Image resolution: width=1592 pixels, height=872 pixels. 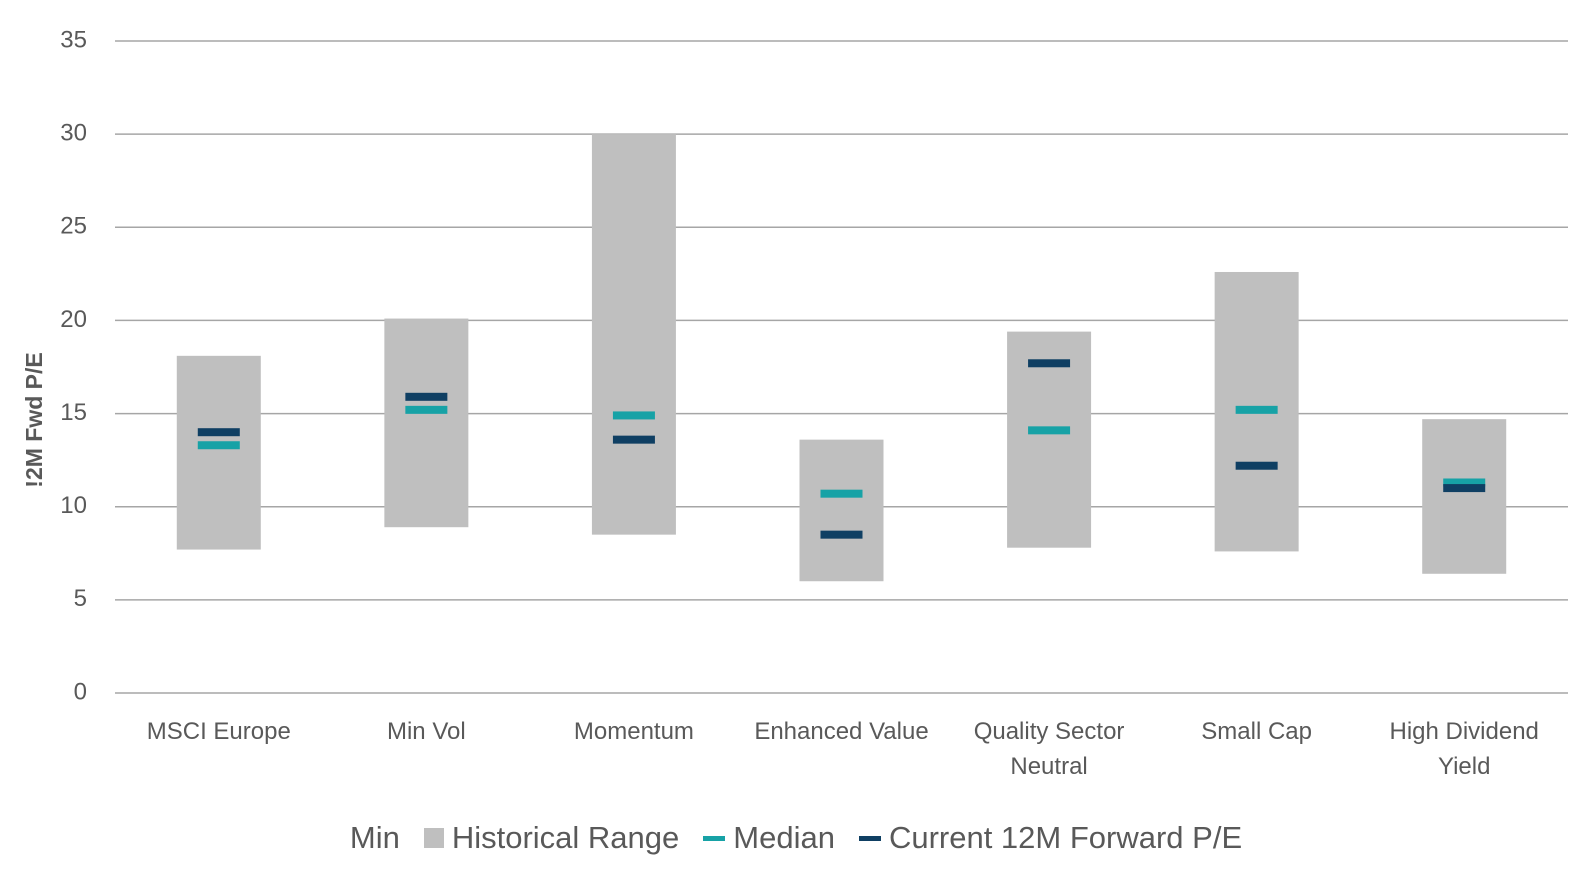 I want to click on legend-label: Min, so click(x=374, y=837).